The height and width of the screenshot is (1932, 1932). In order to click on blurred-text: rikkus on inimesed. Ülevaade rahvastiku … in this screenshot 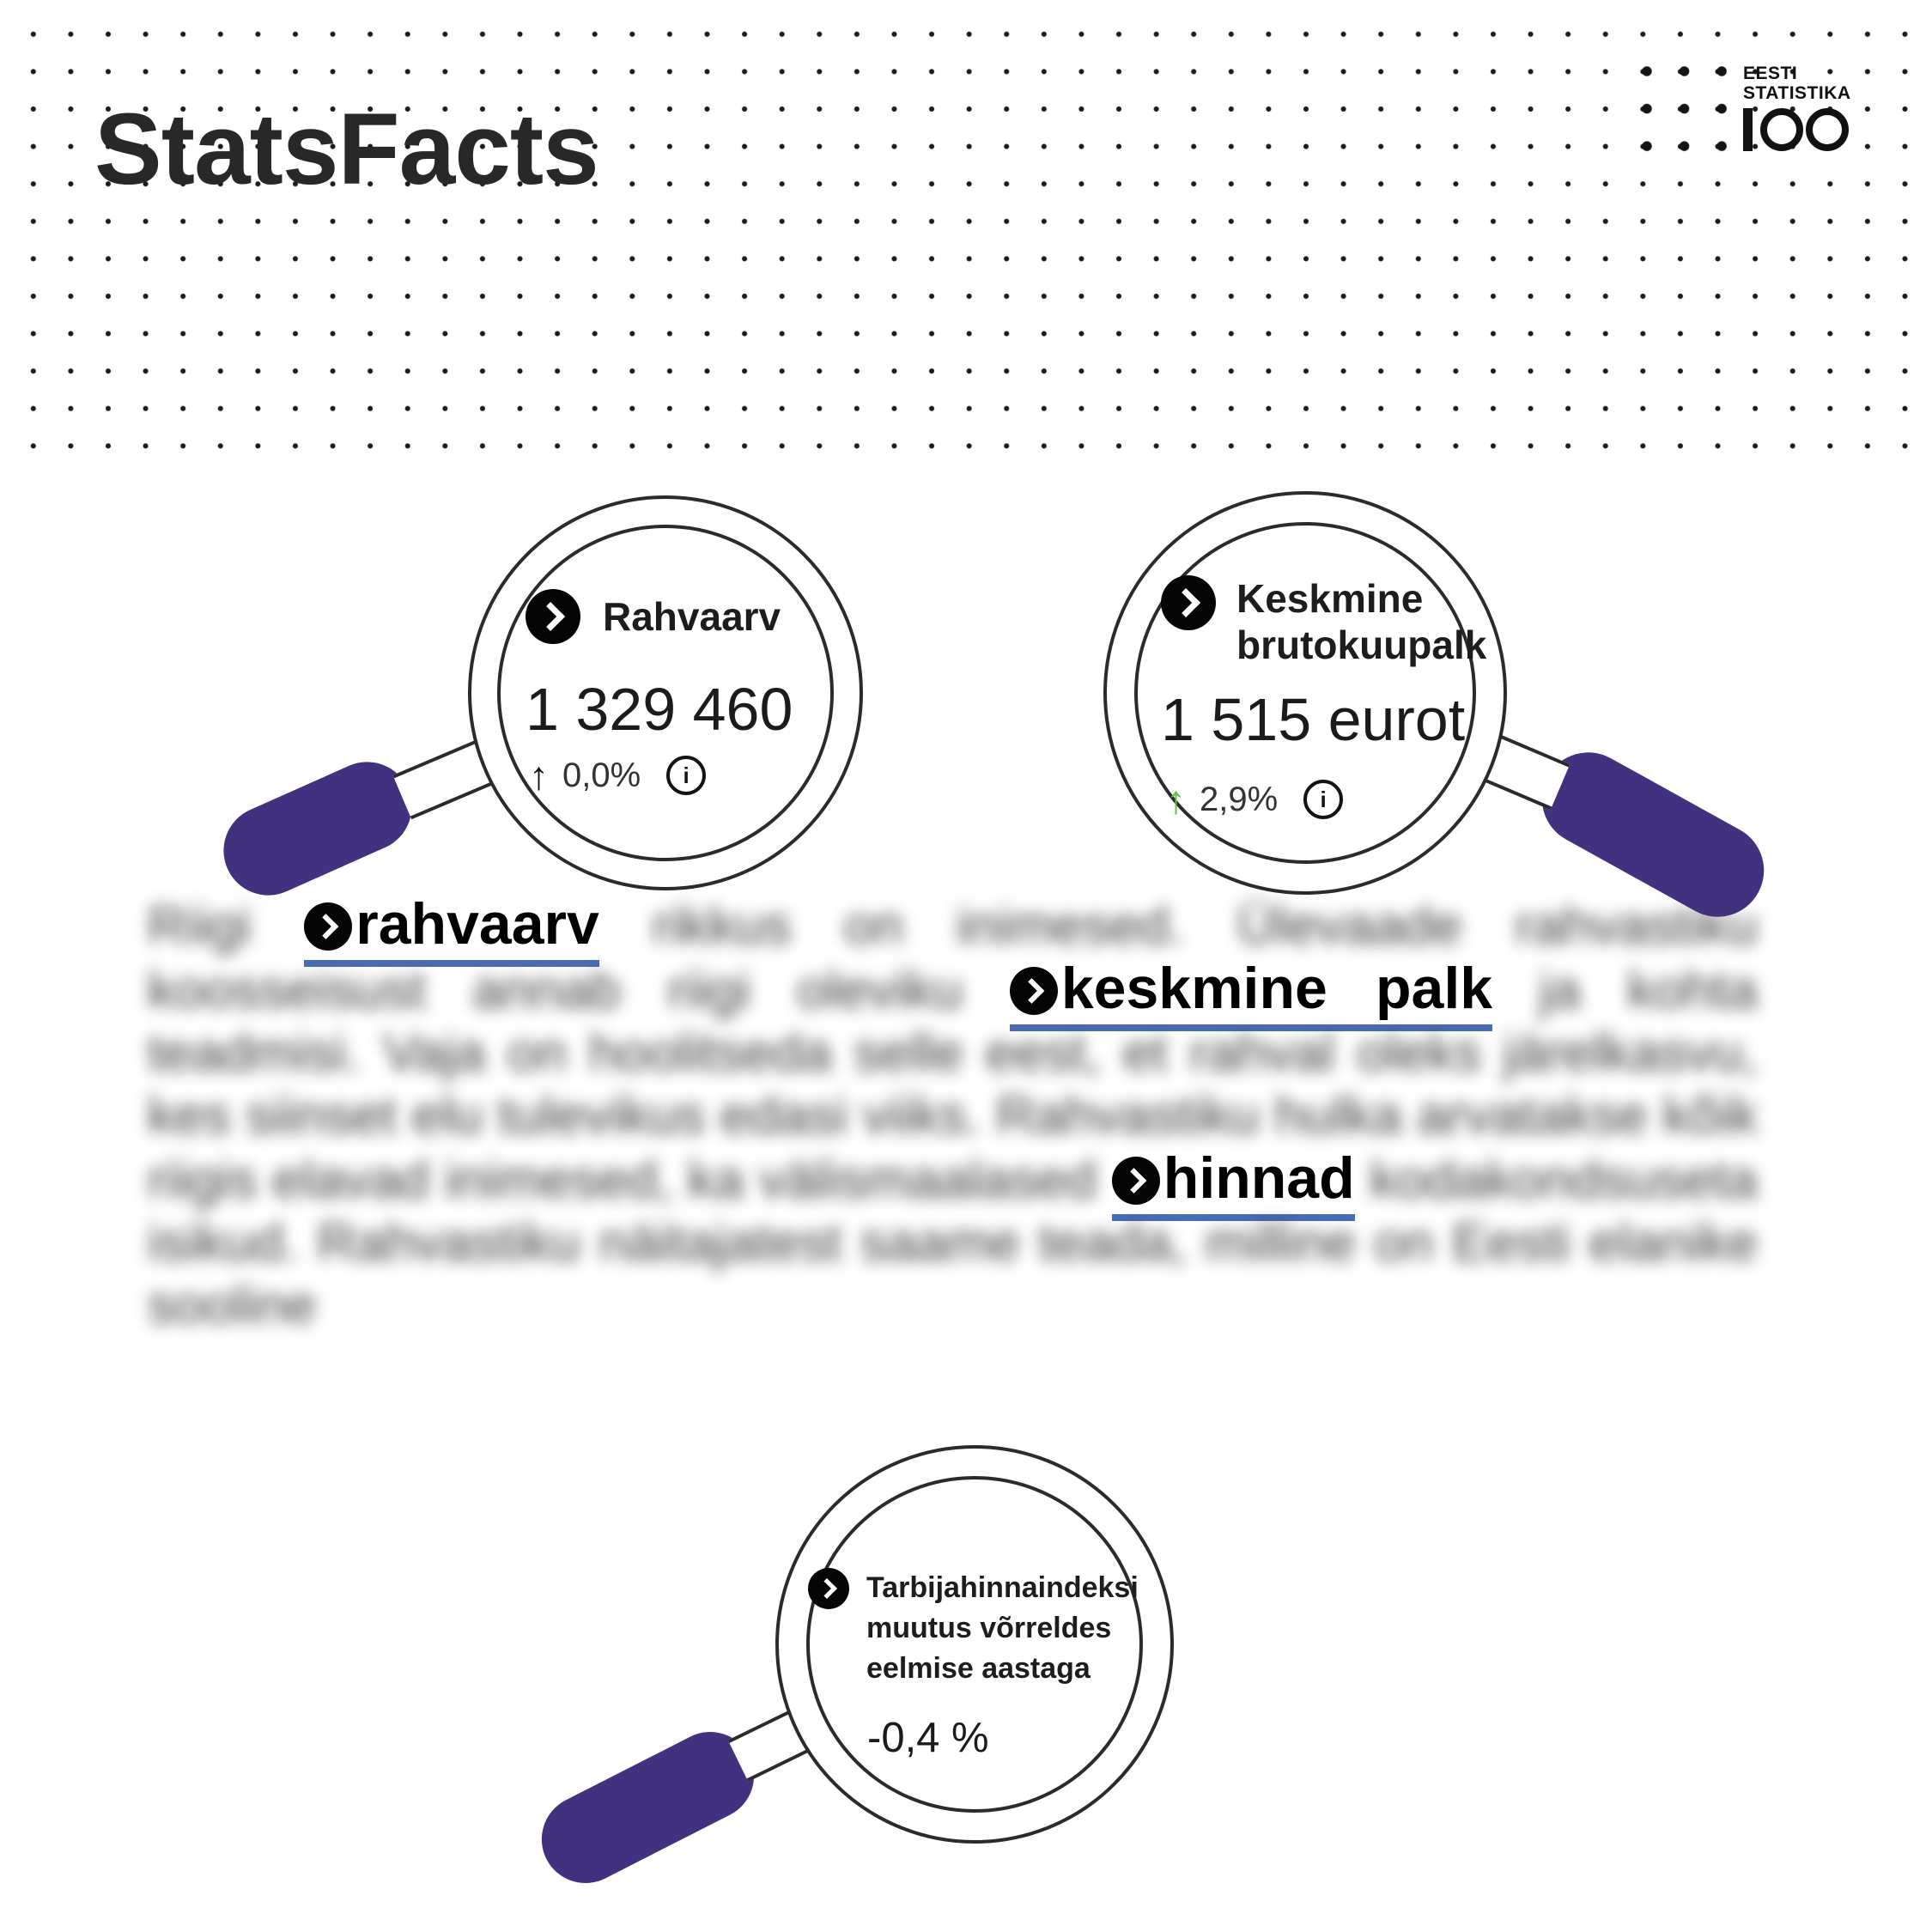, I will do `click(953, 958)`.